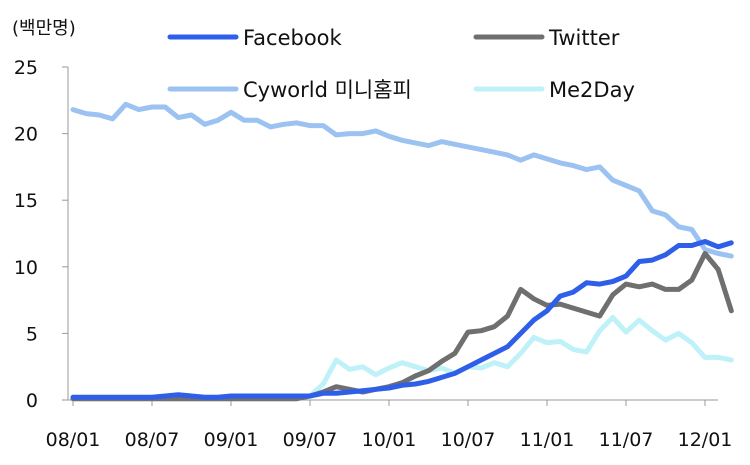 Image resolution: width=750 pixels, height=465 pixels. What do you see at coordinates (327, 90) in the screenshot?
I see `legend-label: Cyworld 미니홈피` at bounding box center [327, 90].